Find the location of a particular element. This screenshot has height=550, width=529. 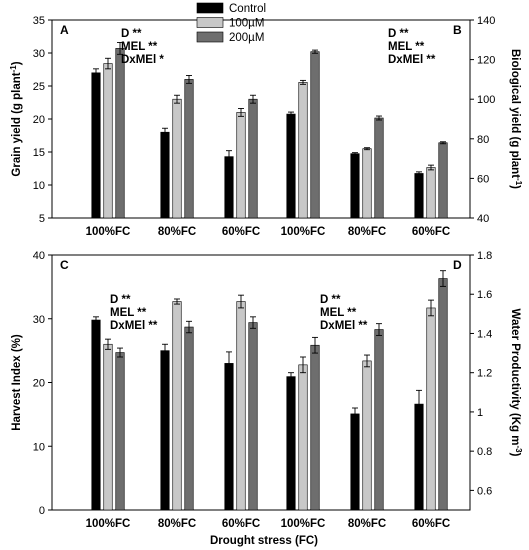

panel-letter: C is located at coordinates (64, 265).